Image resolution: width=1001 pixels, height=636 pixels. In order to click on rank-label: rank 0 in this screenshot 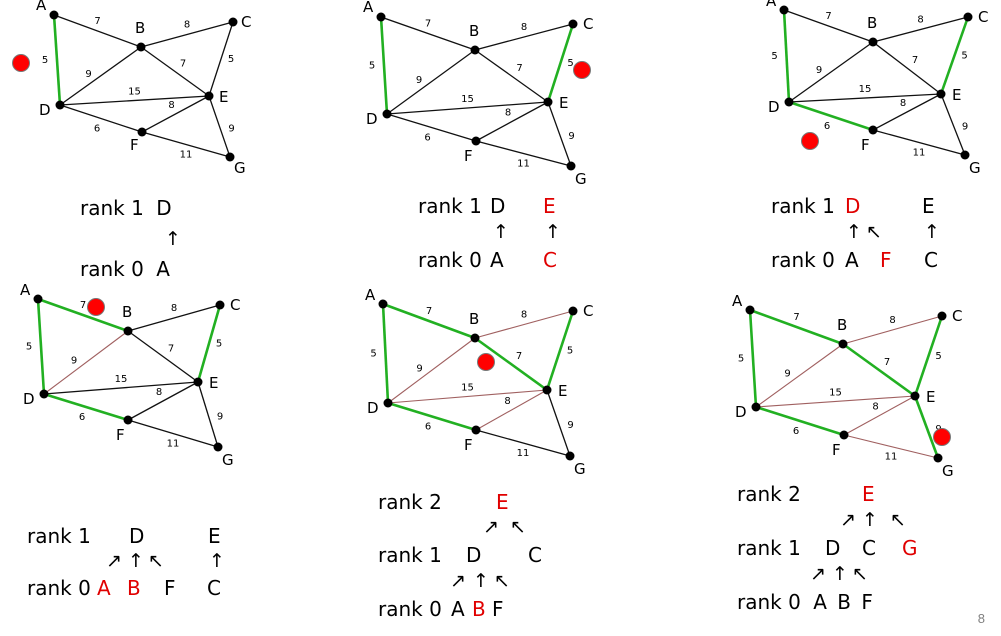, I will do `click(112, 269)`.